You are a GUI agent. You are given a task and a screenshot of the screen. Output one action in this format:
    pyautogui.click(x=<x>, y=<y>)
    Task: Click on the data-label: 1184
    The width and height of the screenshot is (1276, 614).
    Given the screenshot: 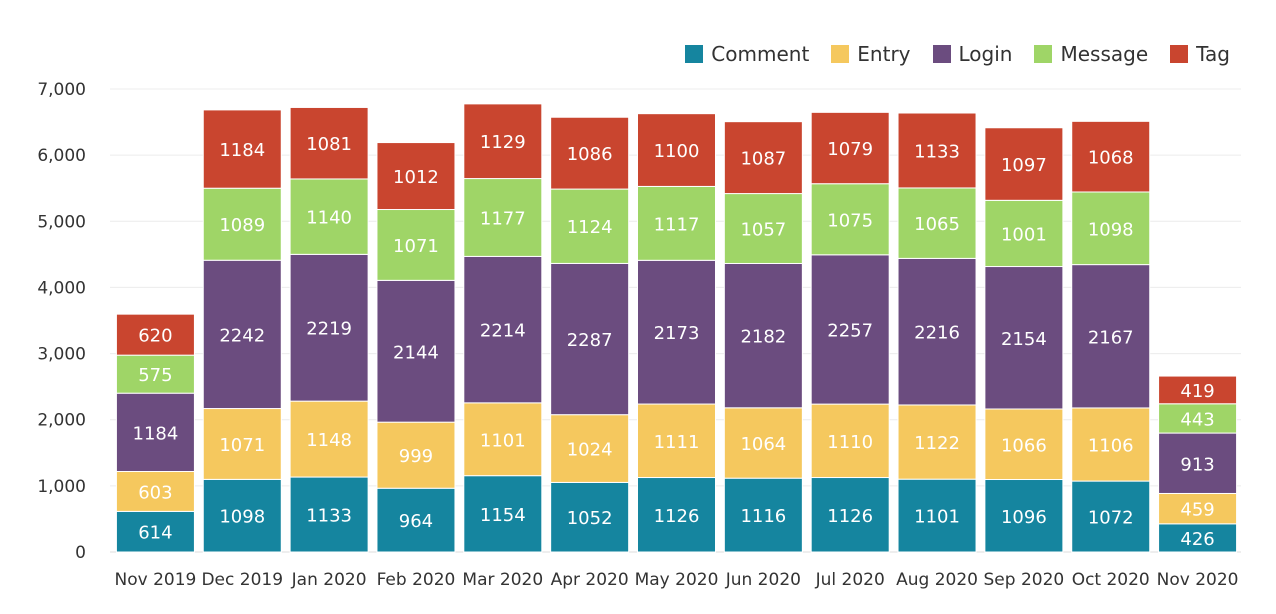 What is the action you would take?
    pyautogui.click(x=242, y=150)
    